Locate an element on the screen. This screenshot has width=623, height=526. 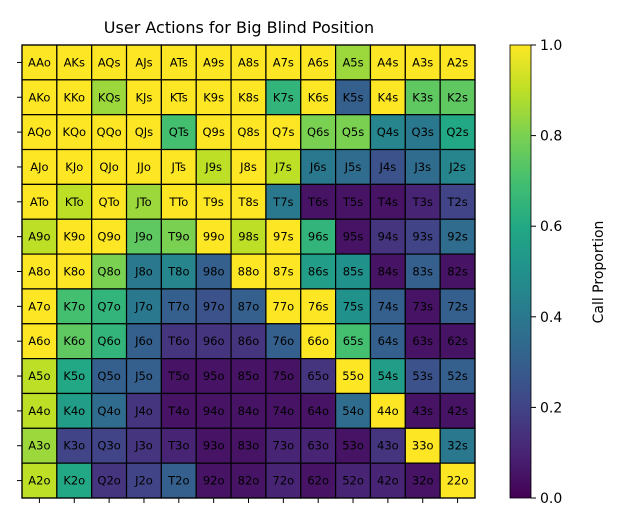
cell-label: T7s is located at coordinates (282, 202).